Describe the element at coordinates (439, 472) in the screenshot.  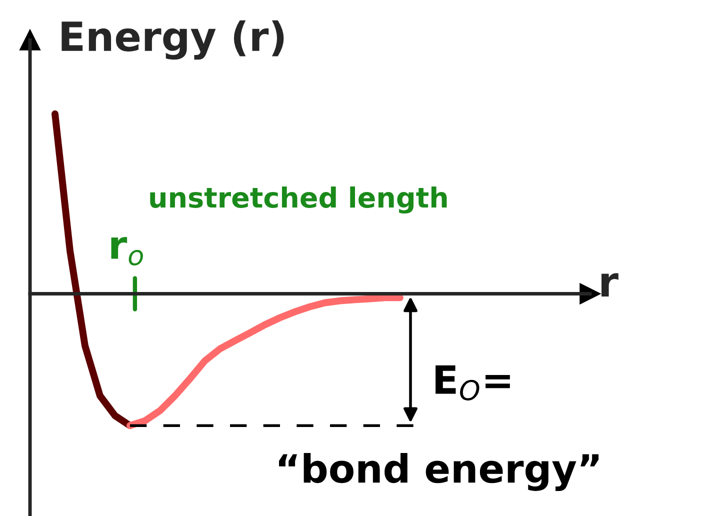
I see `text: “bond energy”` at that location.